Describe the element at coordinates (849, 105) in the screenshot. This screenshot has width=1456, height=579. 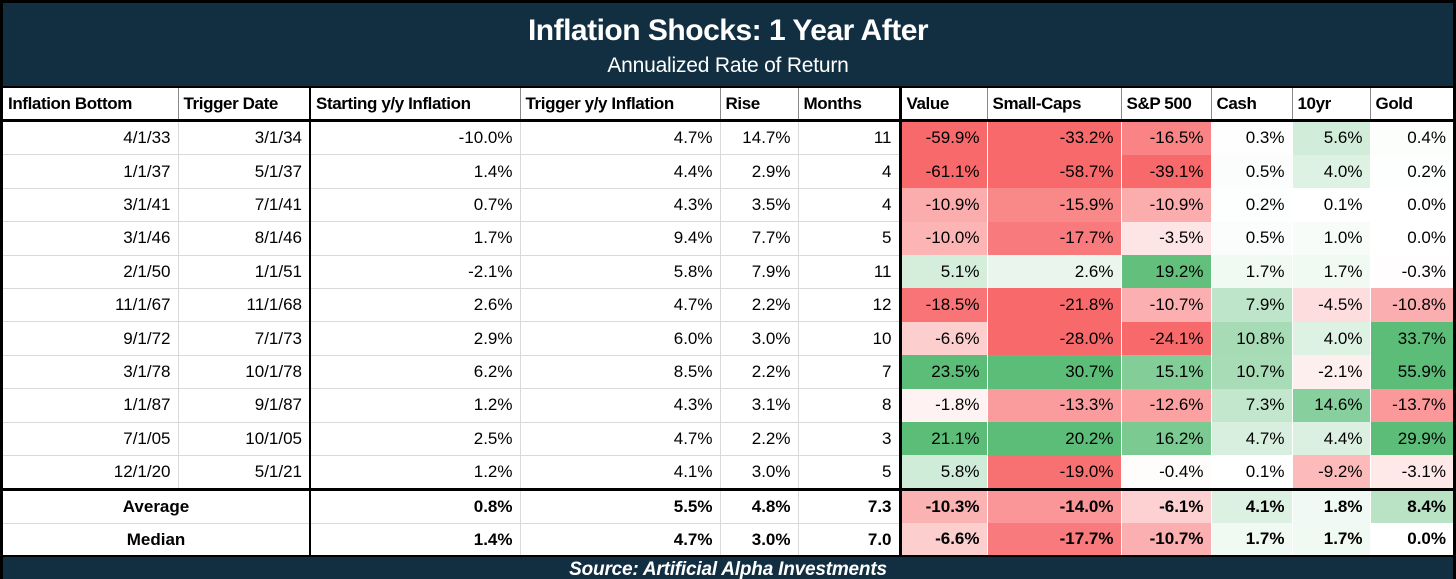
I see `column-header-months: Months` at that location.